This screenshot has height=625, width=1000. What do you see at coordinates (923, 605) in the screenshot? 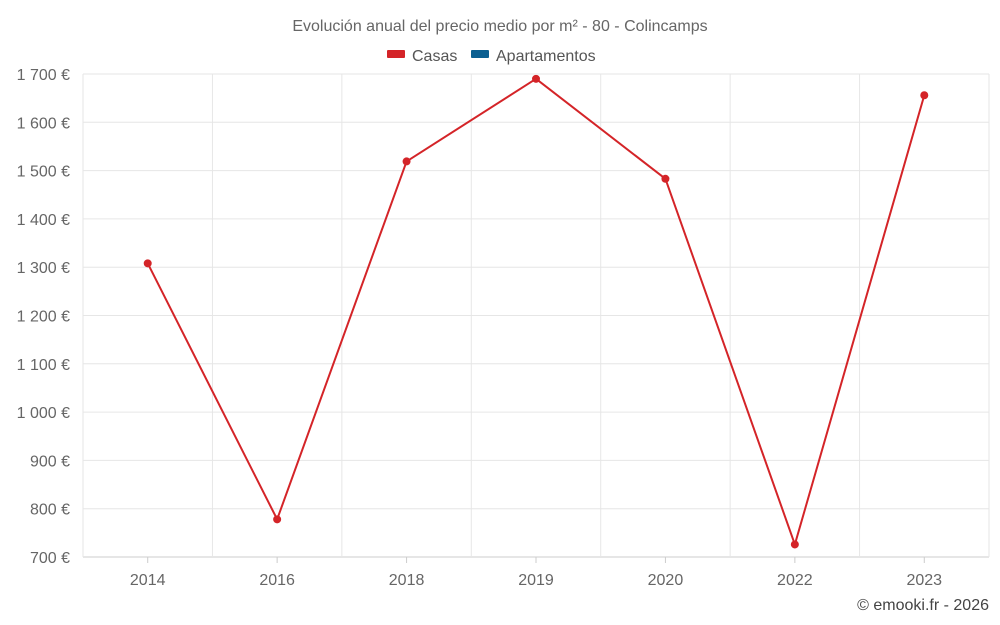
I see `credit-text: © emooki.fr - 2026` at bounding box center [923, 605].